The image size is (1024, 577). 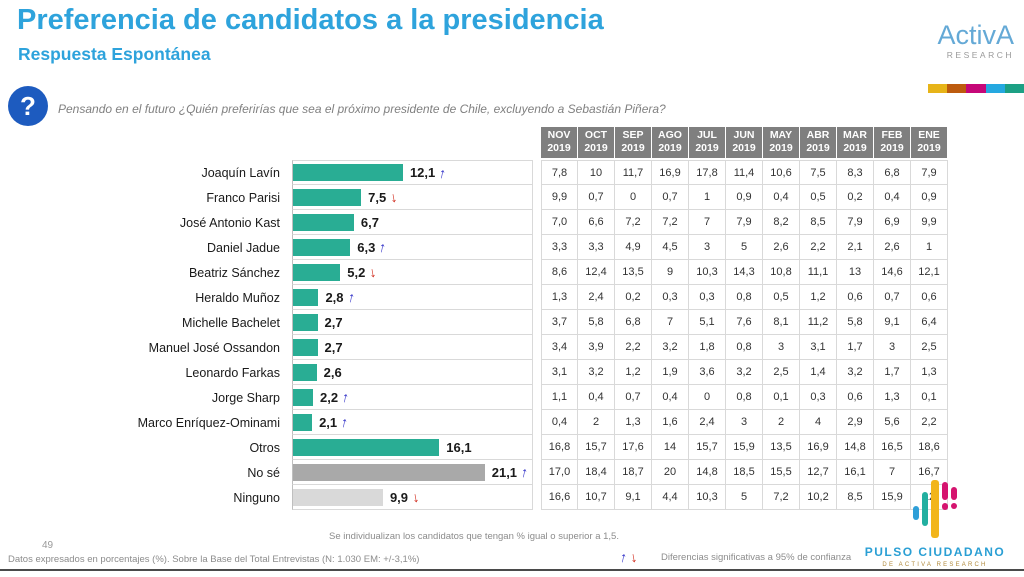 What do you see at coordinates (892, 272) in the screenshot?
I see `table-cell: 14,6` at bounding box center [892, 272].